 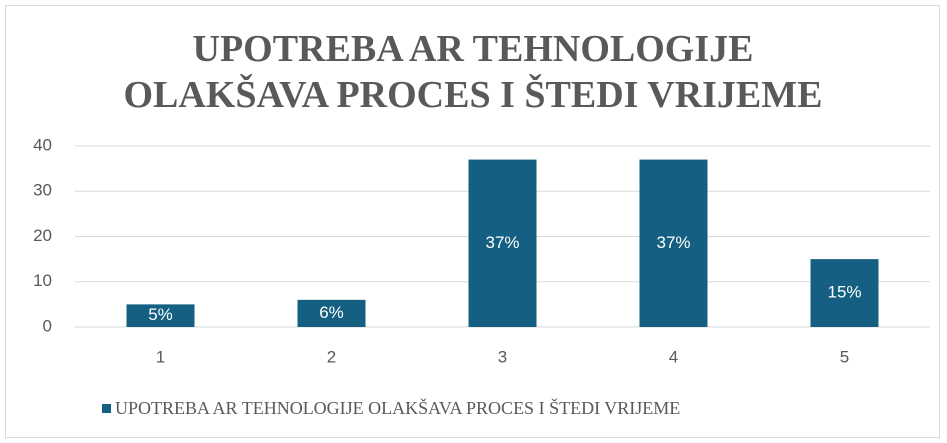 I want to click on x-tick-label: 3, so click(x=502, y=356).